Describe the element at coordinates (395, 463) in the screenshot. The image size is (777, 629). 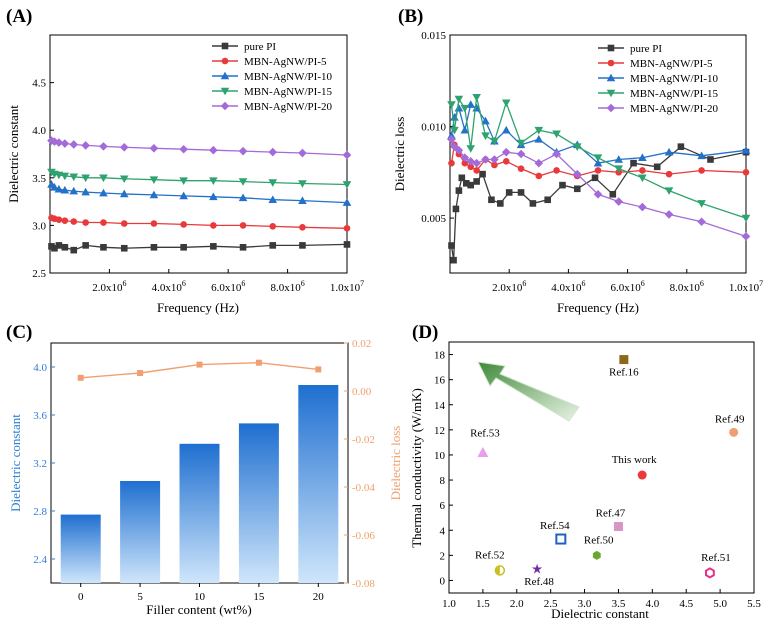
I see `y-axis-label-c-right: Dielectric loss` at that location.